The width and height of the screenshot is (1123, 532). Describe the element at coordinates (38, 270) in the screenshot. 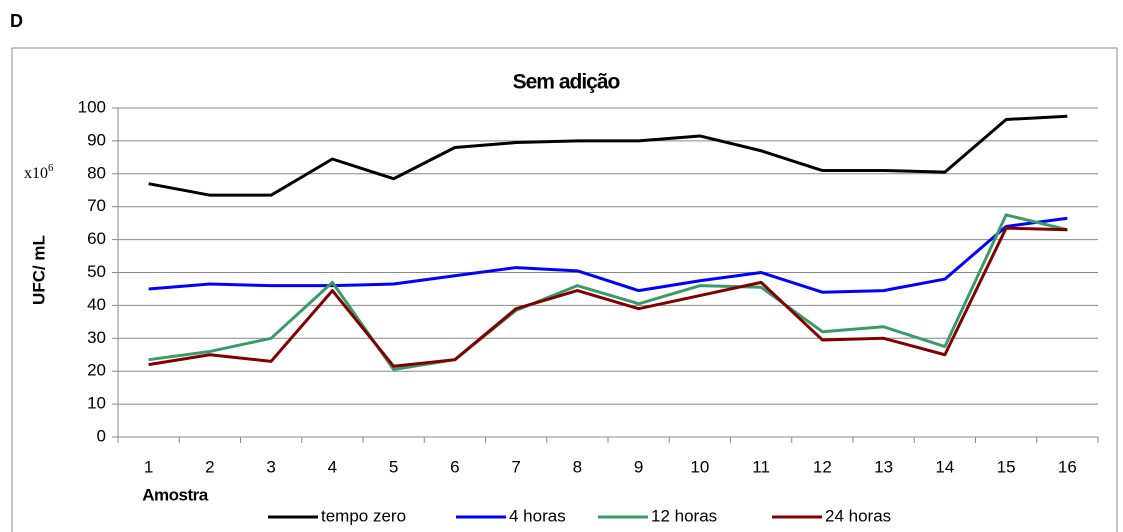

I see `y-axis-label: UFC/ mL` at that location.